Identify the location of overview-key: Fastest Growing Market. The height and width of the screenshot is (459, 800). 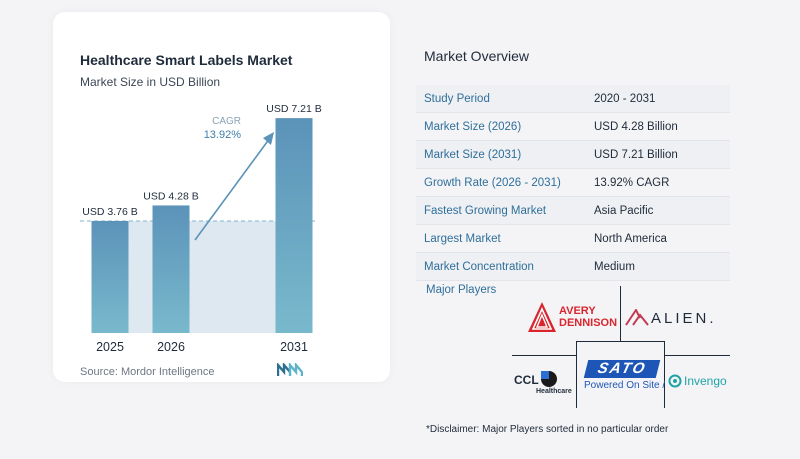
(505, 210).